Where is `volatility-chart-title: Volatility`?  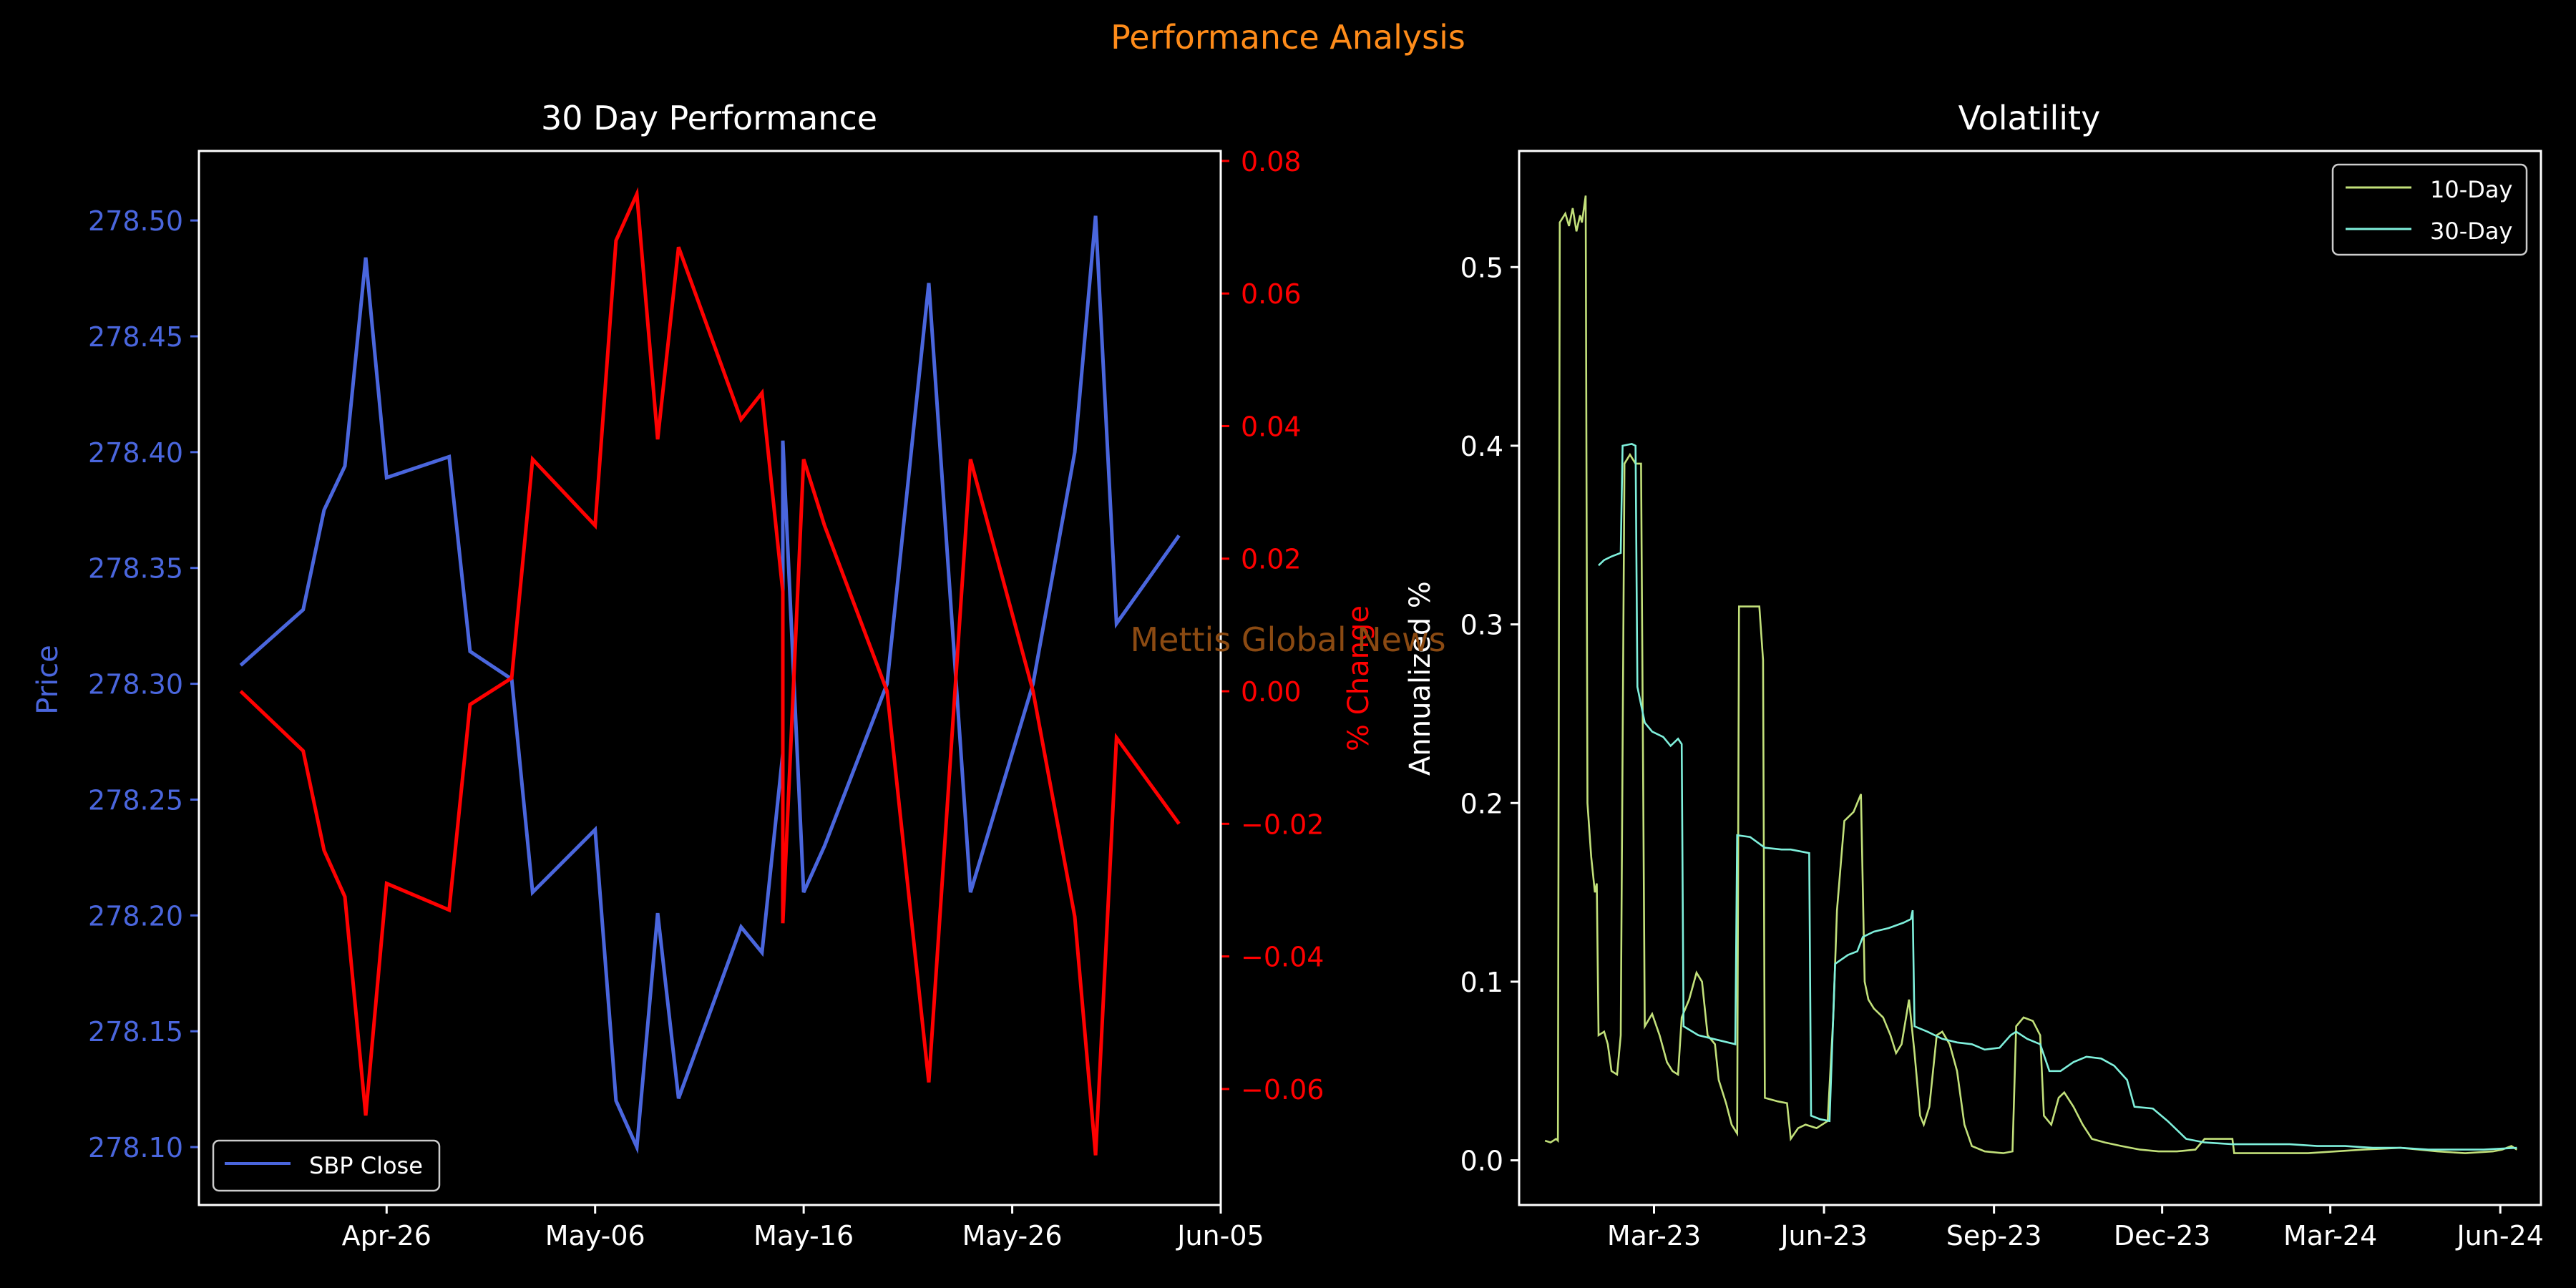
volatility-chart-title: Volatility is located at coordinates (2029, 118).